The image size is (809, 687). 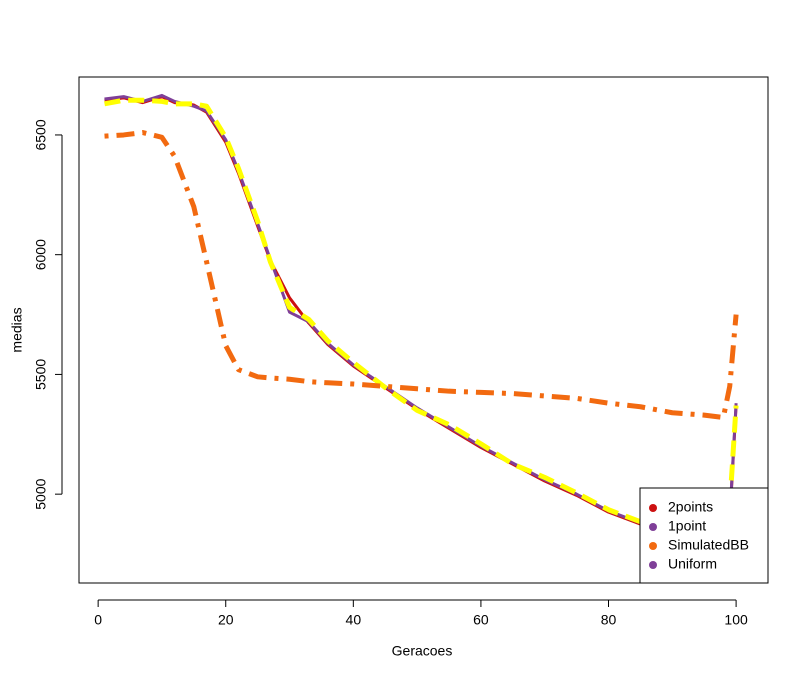 What do you see at coordinates (41, 254) in the screenshot?
I see `y-tick-label: 6000` at bounding box center [41, 254].